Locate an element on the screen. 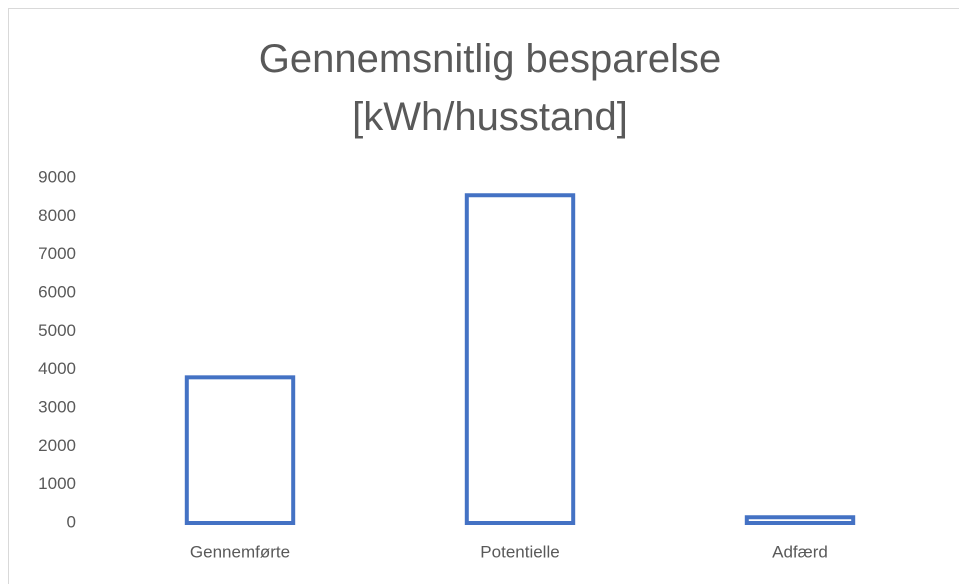  x-tick-label: Adfærd is located at coordinates (800, 551).